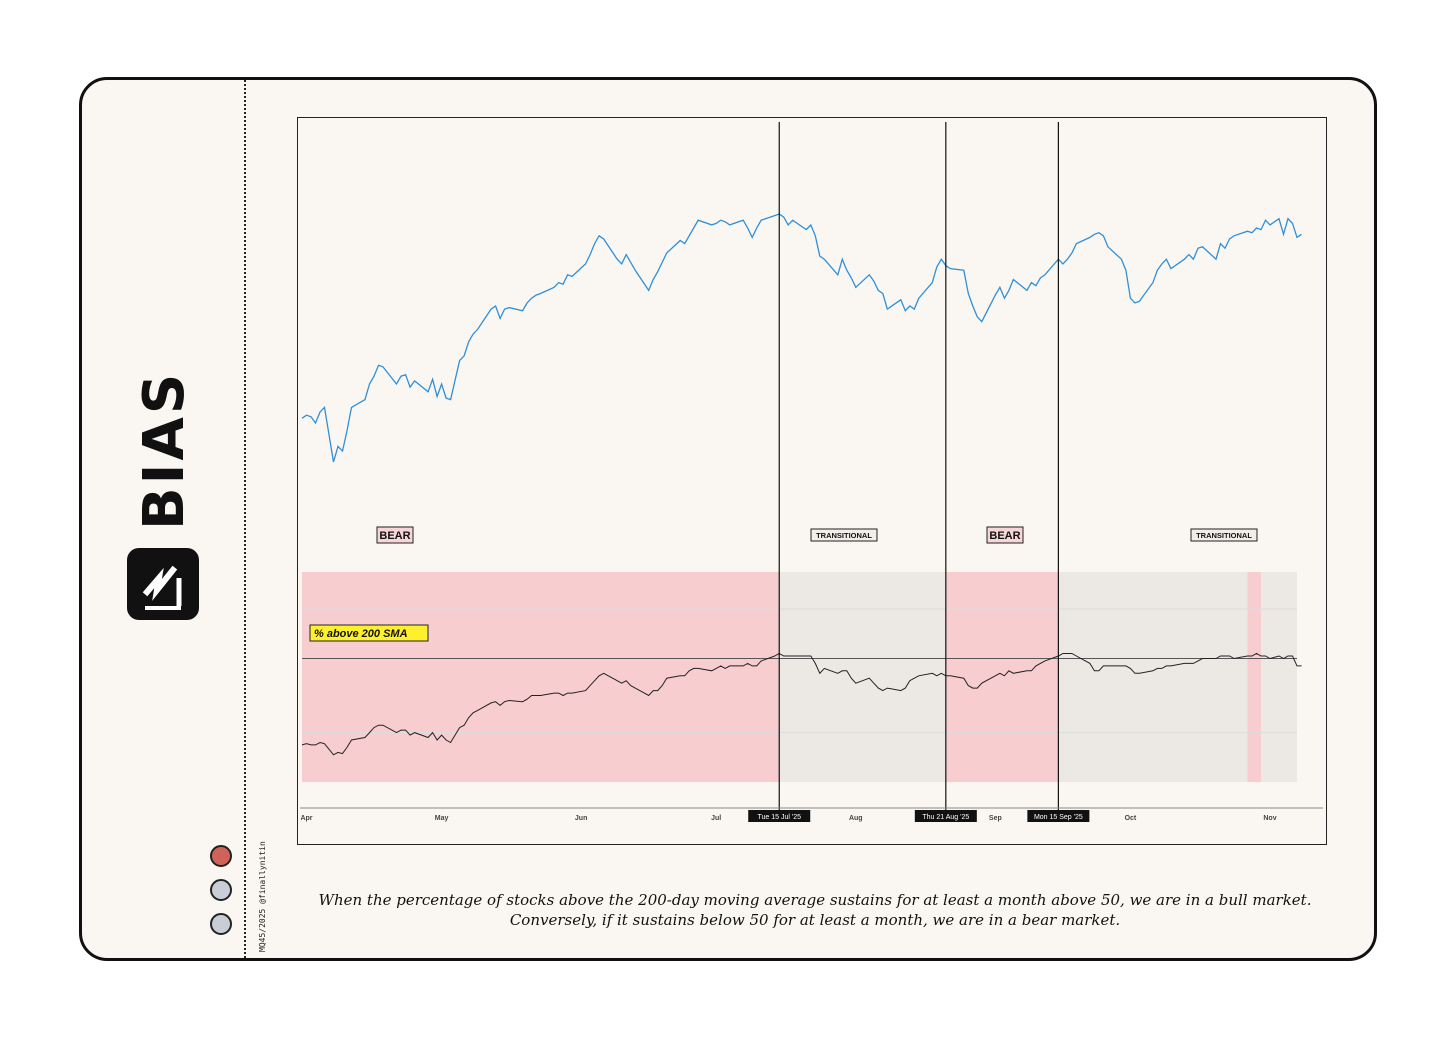 This screenshot has height=1040, width=1456. I want to click on marker-date-text: Tue 15 Jul '25, so click(779, 817).